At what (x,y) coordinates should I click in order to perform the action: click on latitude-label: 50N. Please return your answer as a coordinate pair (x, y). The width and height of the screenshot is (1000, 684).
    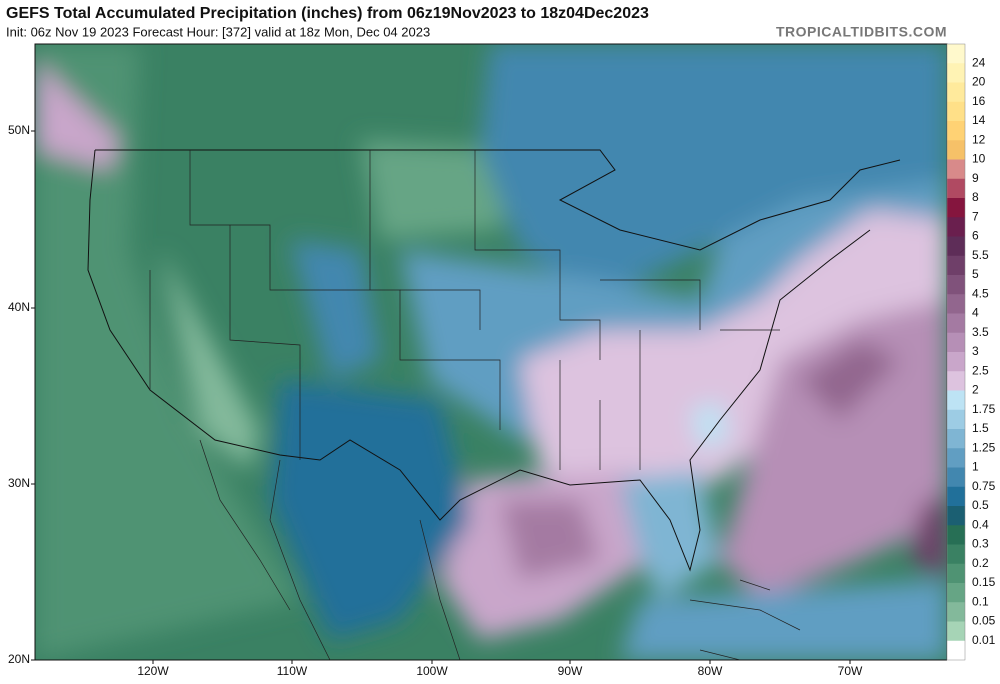
    Looking at the image, I should click on (19, 130).